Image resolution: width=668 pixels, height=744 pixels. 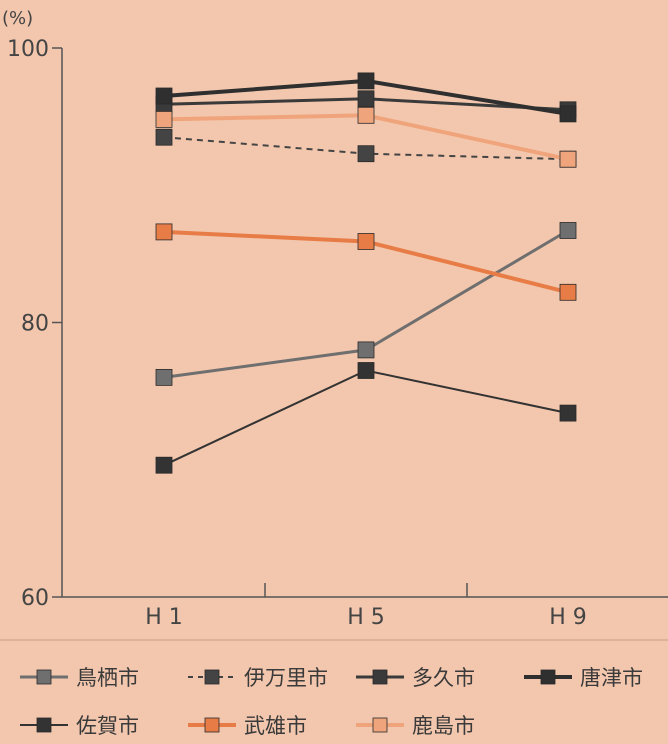 I want to click on legend-item: 伊万里市, so click(x=258, y=678).